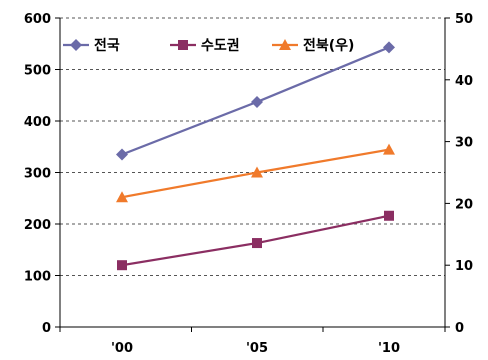  I want to click on x-axis-ticks: '00 '05 '10, so click(255, 348).